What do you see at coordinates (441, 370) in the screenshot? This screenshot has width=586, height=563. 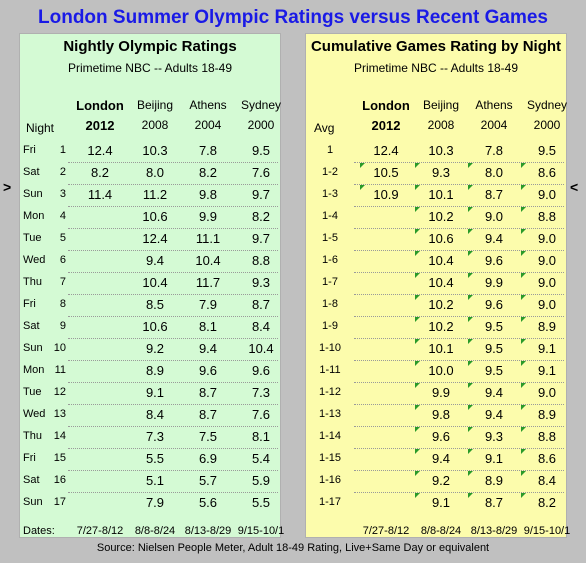 I see `value-cell: 10.0` at bounding box center [441, 370].